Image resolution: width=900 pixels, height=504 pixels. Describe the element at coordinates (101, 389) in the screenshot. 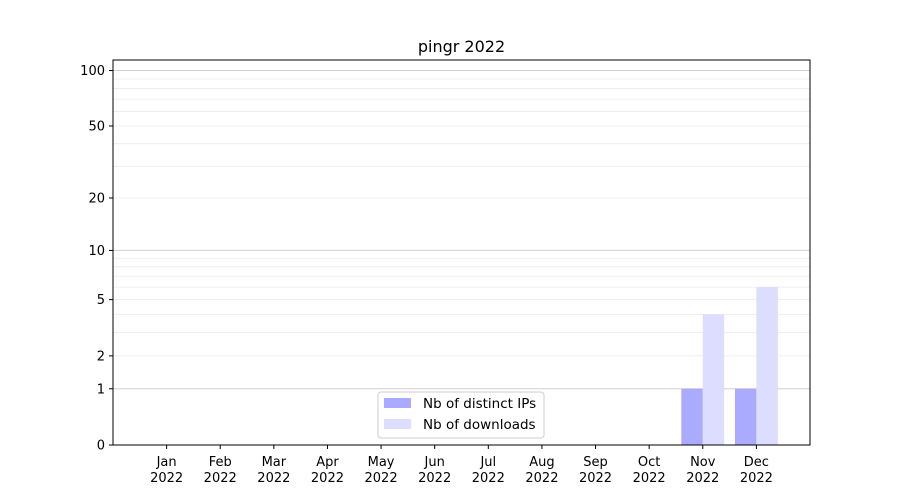

I see `y-tick-label: 1` at that location.